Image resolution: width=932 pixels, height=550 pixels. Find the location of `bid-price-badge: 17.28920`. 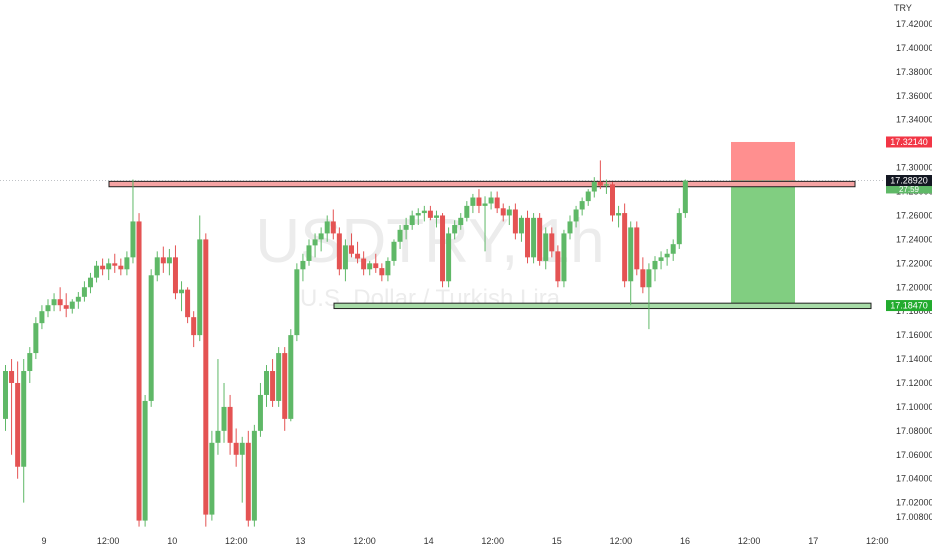

bid-price-badge: 17.28920 is located at coordinates (909, 181).